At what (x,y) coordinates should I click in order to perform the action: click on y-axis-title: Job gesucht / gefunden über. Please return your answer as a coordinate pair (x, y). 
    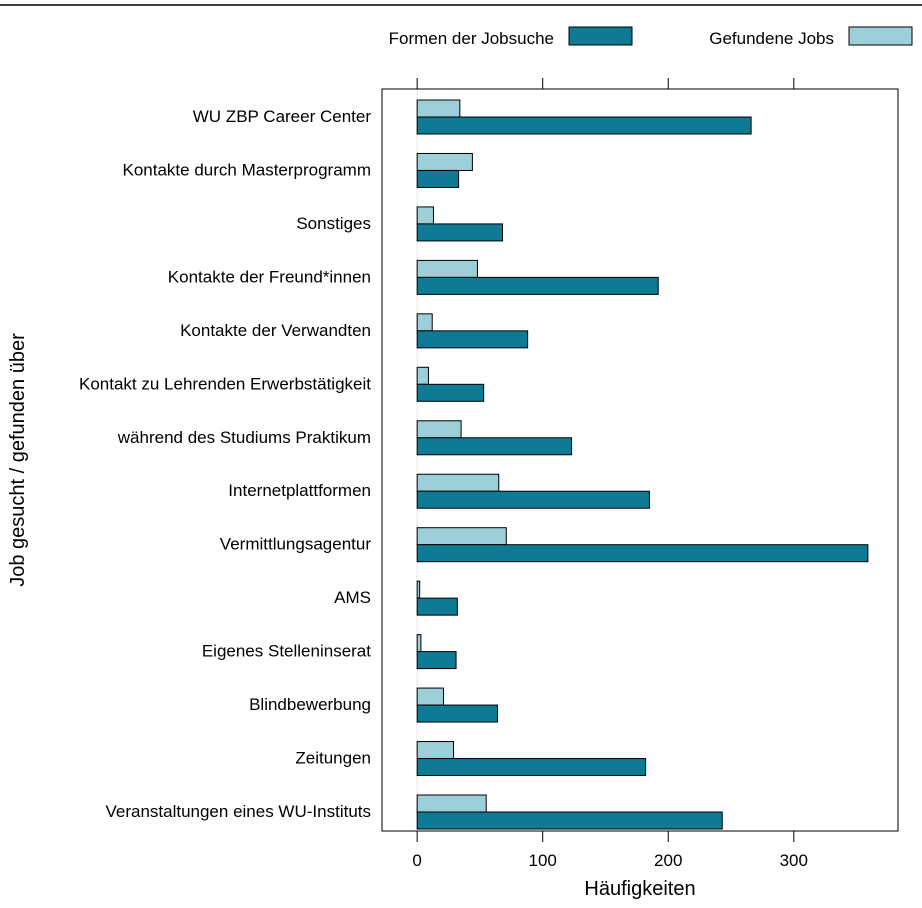
    Looking at the image, I should click on (18, 460).